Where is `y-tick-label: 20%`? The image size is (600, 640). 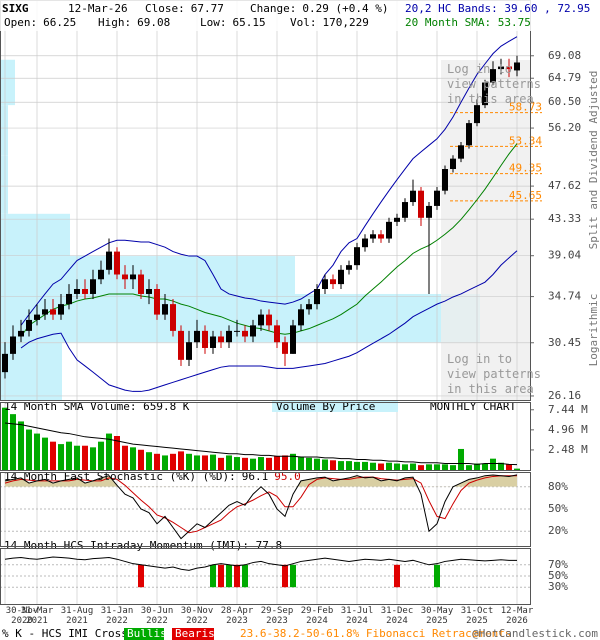
y-tick-label: 20% is located at coordinates (558, 530).